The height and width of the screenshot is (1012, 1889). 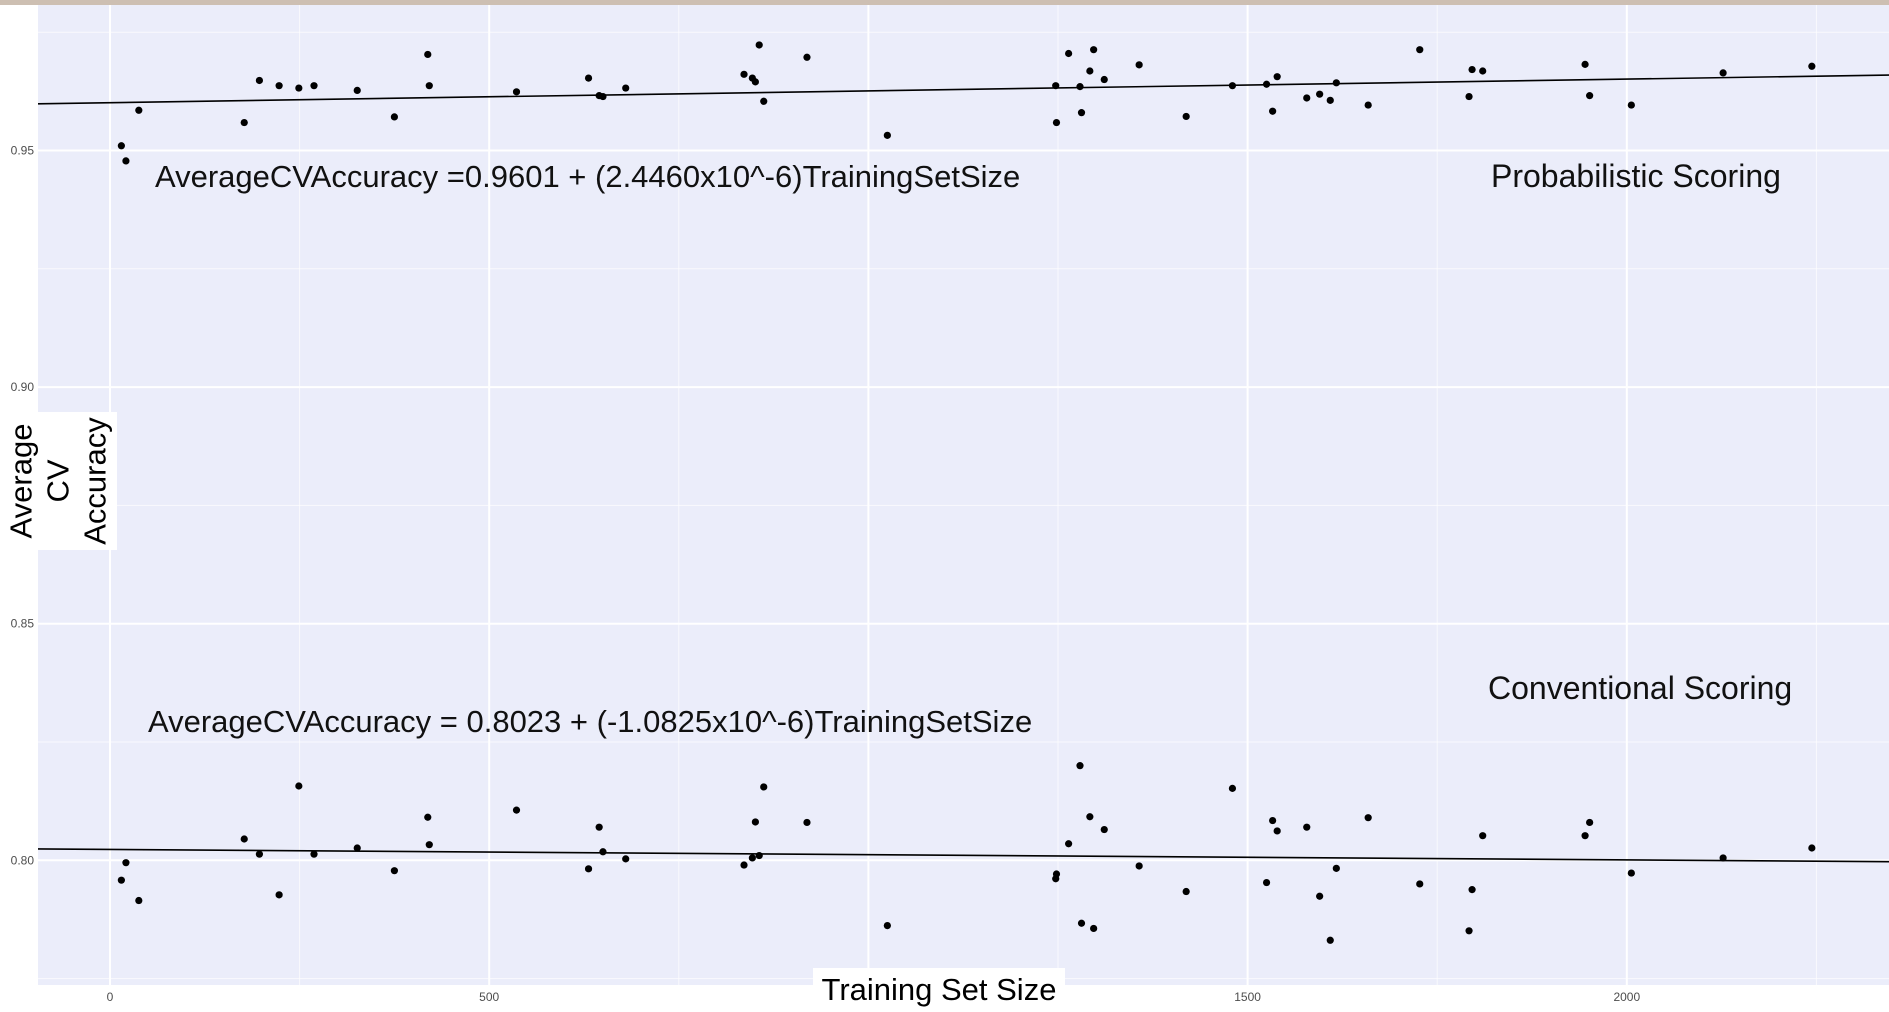 I want to click on y-axis-label-box, so click(x=58, y=481).